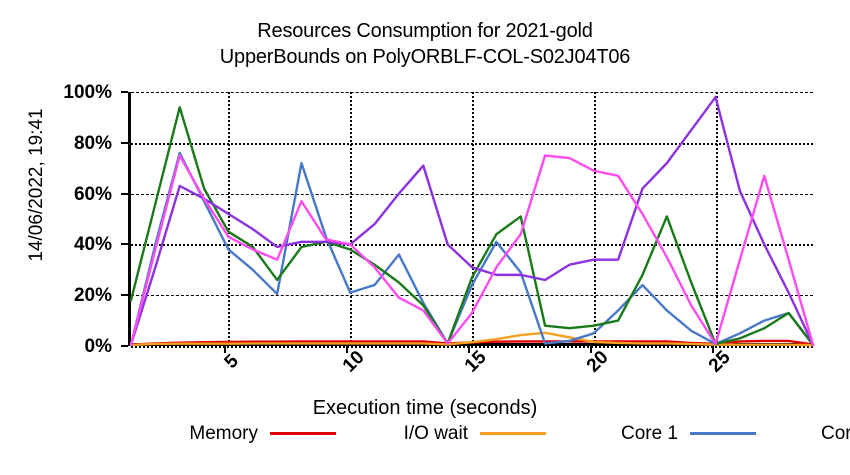 The height and width of the screenshot is (475, 850). I want to click on y-axis-tick-label: 80%, so click(92, 143).